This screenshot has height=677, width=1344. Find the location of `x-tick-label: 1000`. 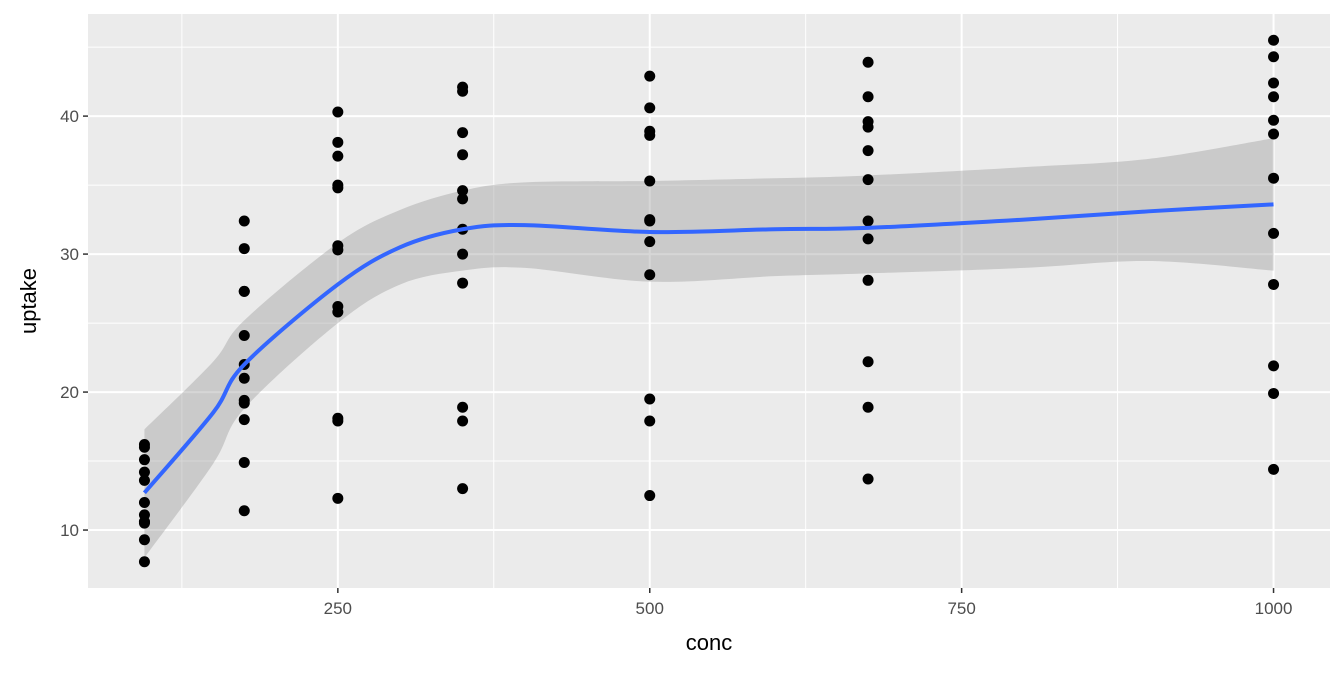

x-tick-label: 1000 is located at coordinates (1274, 608).